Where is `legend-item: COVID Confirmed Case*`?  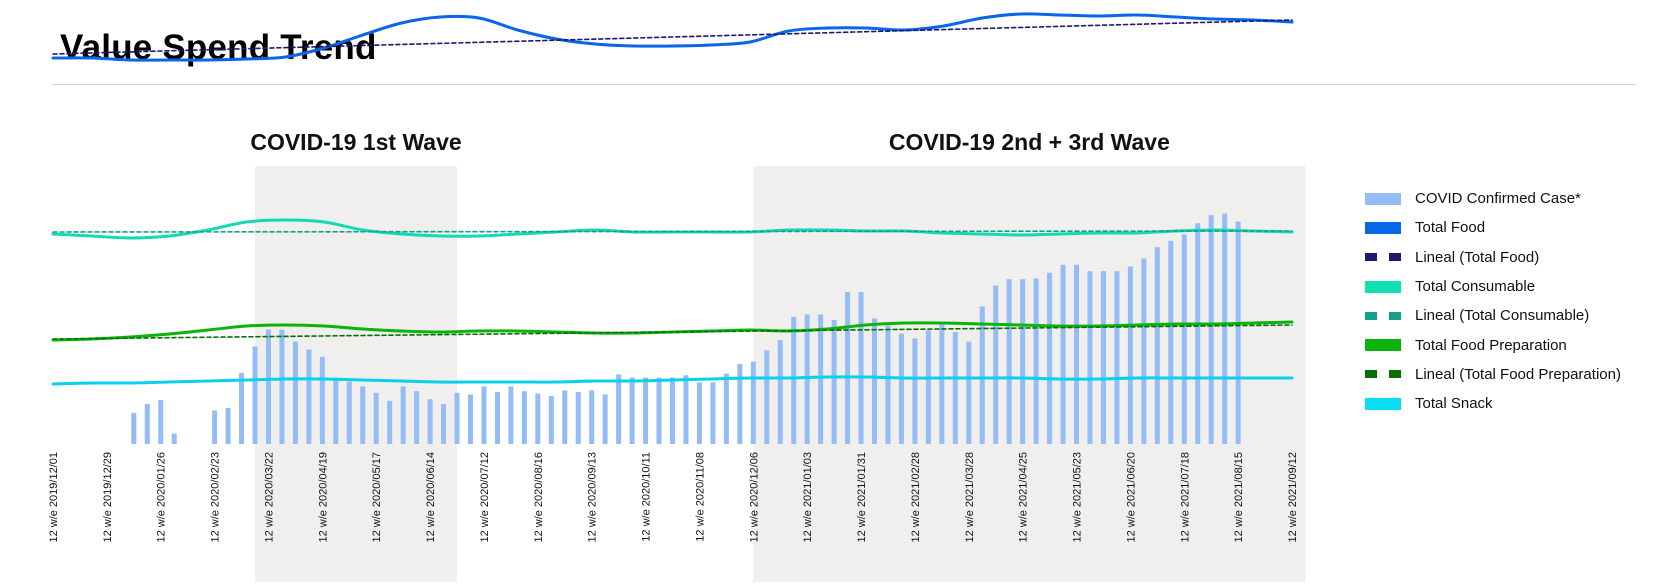 legend-item: COVID Confirmed Case* is located at coordinates (1493, 198).